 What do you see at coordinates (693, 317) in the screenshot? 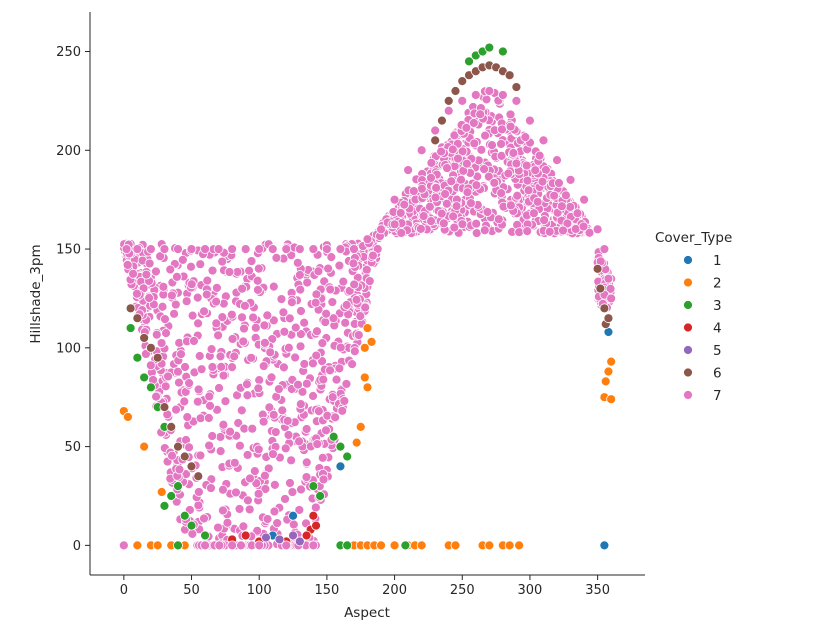
I see `legend: Cover_Type 1 2 3 4 5 6 7` at bounding box center [693, 317].